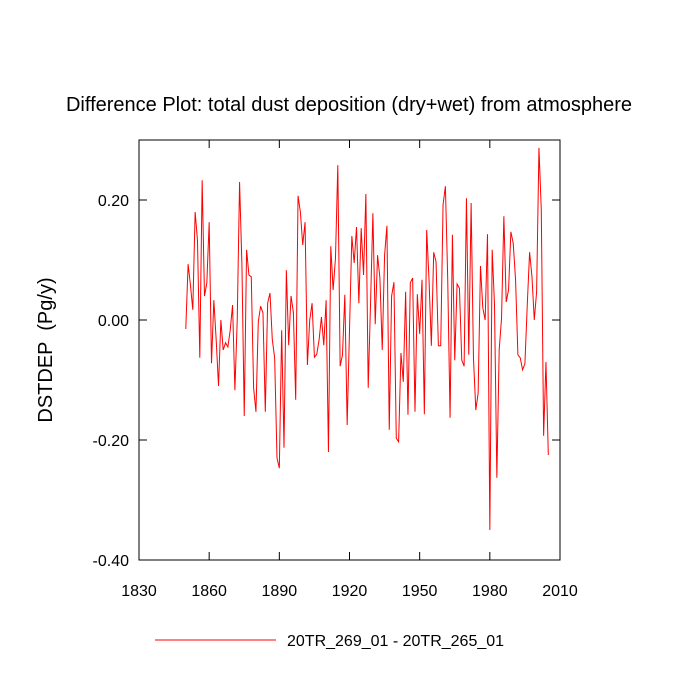 The image size is (700, 700). I want to click on x-tick-label: 1980, so click(490, 591).